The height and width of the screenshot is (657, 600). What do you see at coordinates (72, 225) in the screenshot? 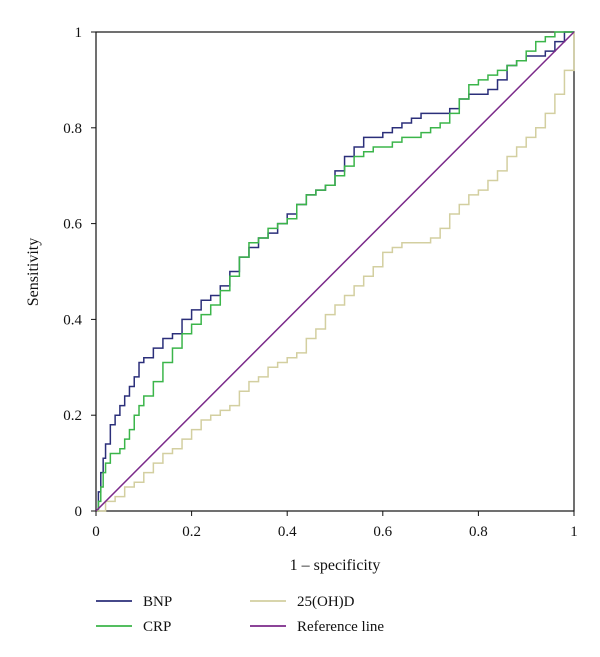
I see `y-tick-label: 0.6` at bounding box center [72, 225].